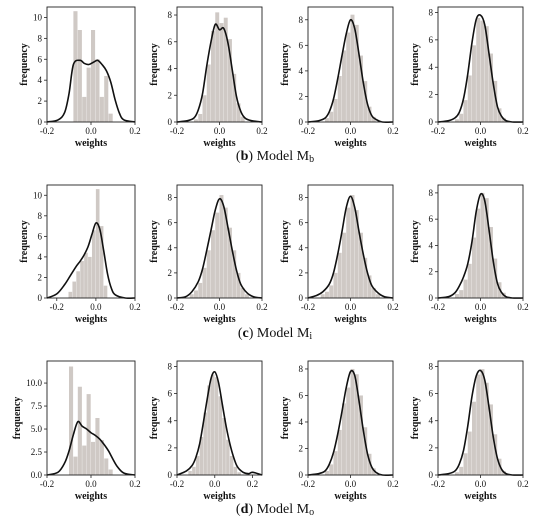 The image size is (550, 525). What do you see at coordinates (275, 334) in the screenshot?
I see `caption-model-i: (c) Model Mi` at bounding box center [275, 334].